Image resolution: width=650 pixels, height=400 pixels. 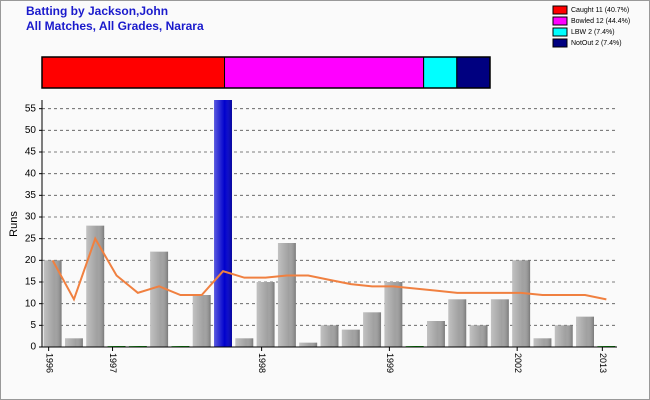 I want to click on y-tick-label: 45, so click(x=31, y=152).